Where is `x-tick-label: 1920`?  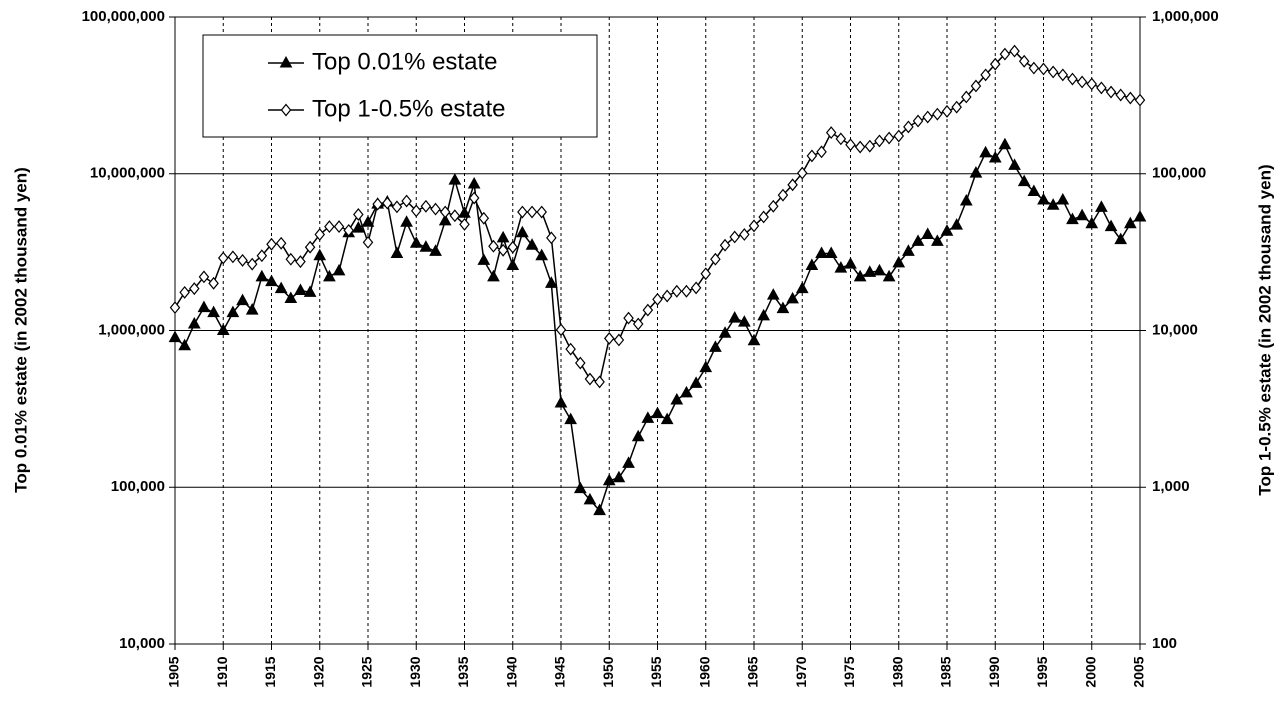 x-tick-label: 1920 is located at coordinates (318, 671).